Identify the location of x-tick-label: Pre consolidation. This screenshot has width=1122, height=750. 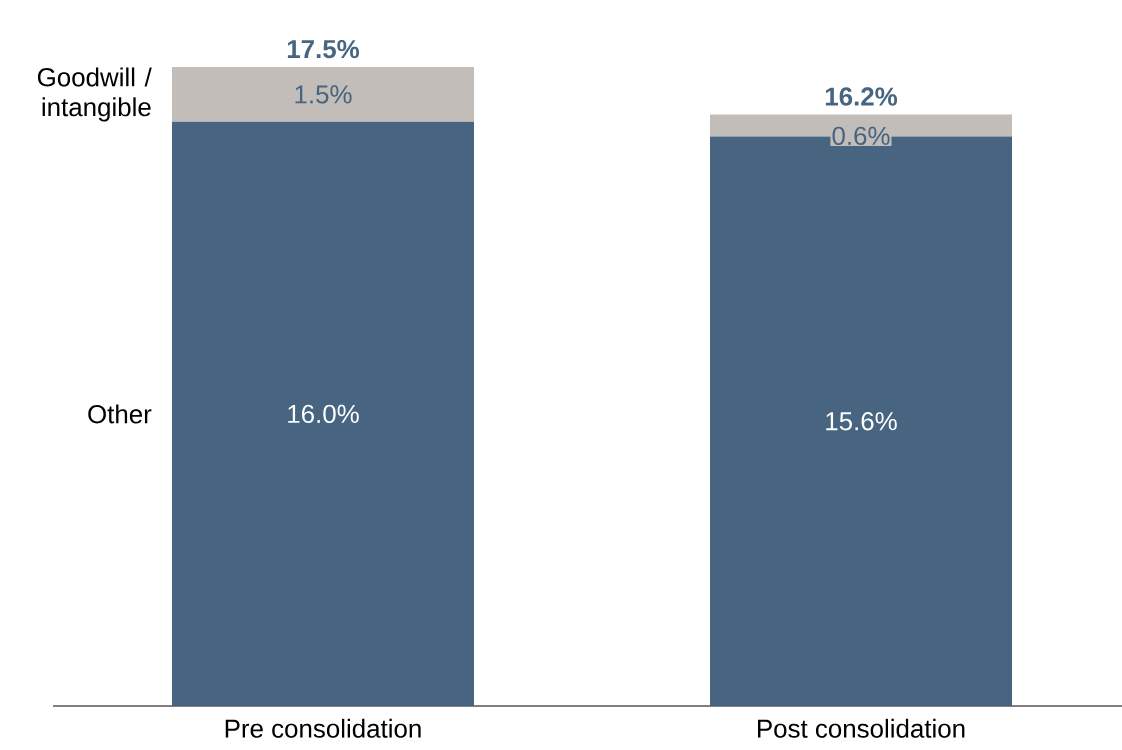
(323, 728).